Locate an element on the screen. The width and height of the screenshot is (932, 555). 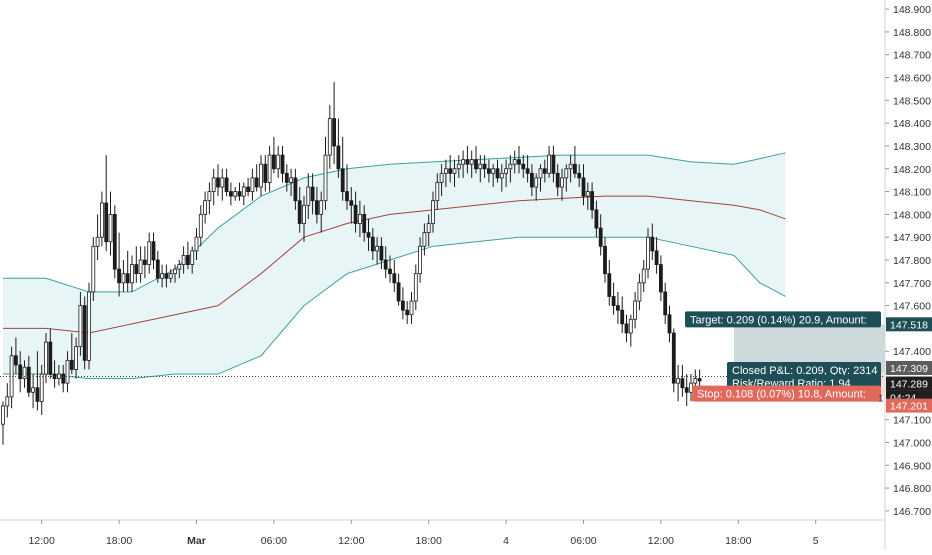
closed-pl-label: Closed P&L: 0.209, Qty: 2314 is located at coordinates (804, 369).